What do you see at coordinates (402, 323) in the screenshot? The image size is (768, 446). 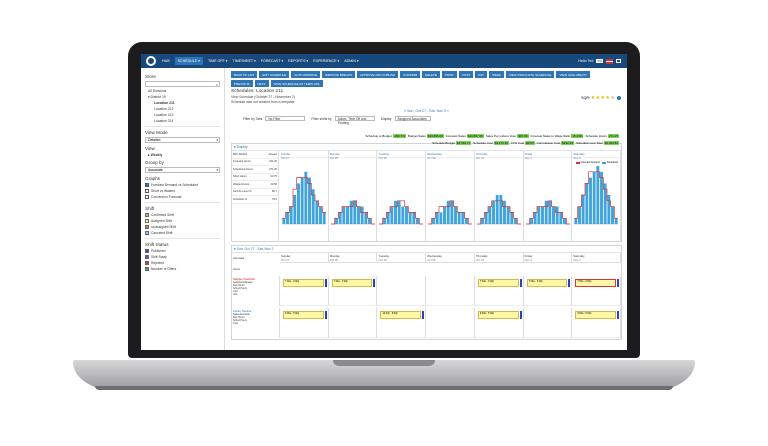 I see `schedule-cell: 12:00p - 8:00p` at bounding box center [402, 323].